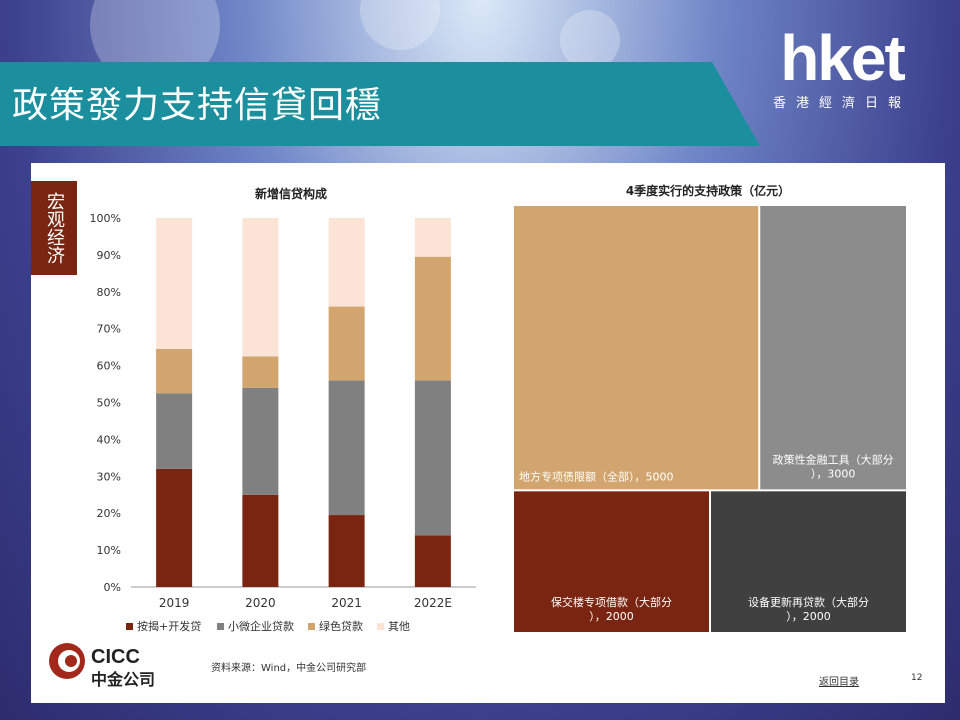 The height and width of the screenshot is (720, 960). What do you see at coordinates (808, 609) in the screenshot?
I see `treemap-label: 设备更新再贷款（大部分），2000` at bounding box center [808, 609].